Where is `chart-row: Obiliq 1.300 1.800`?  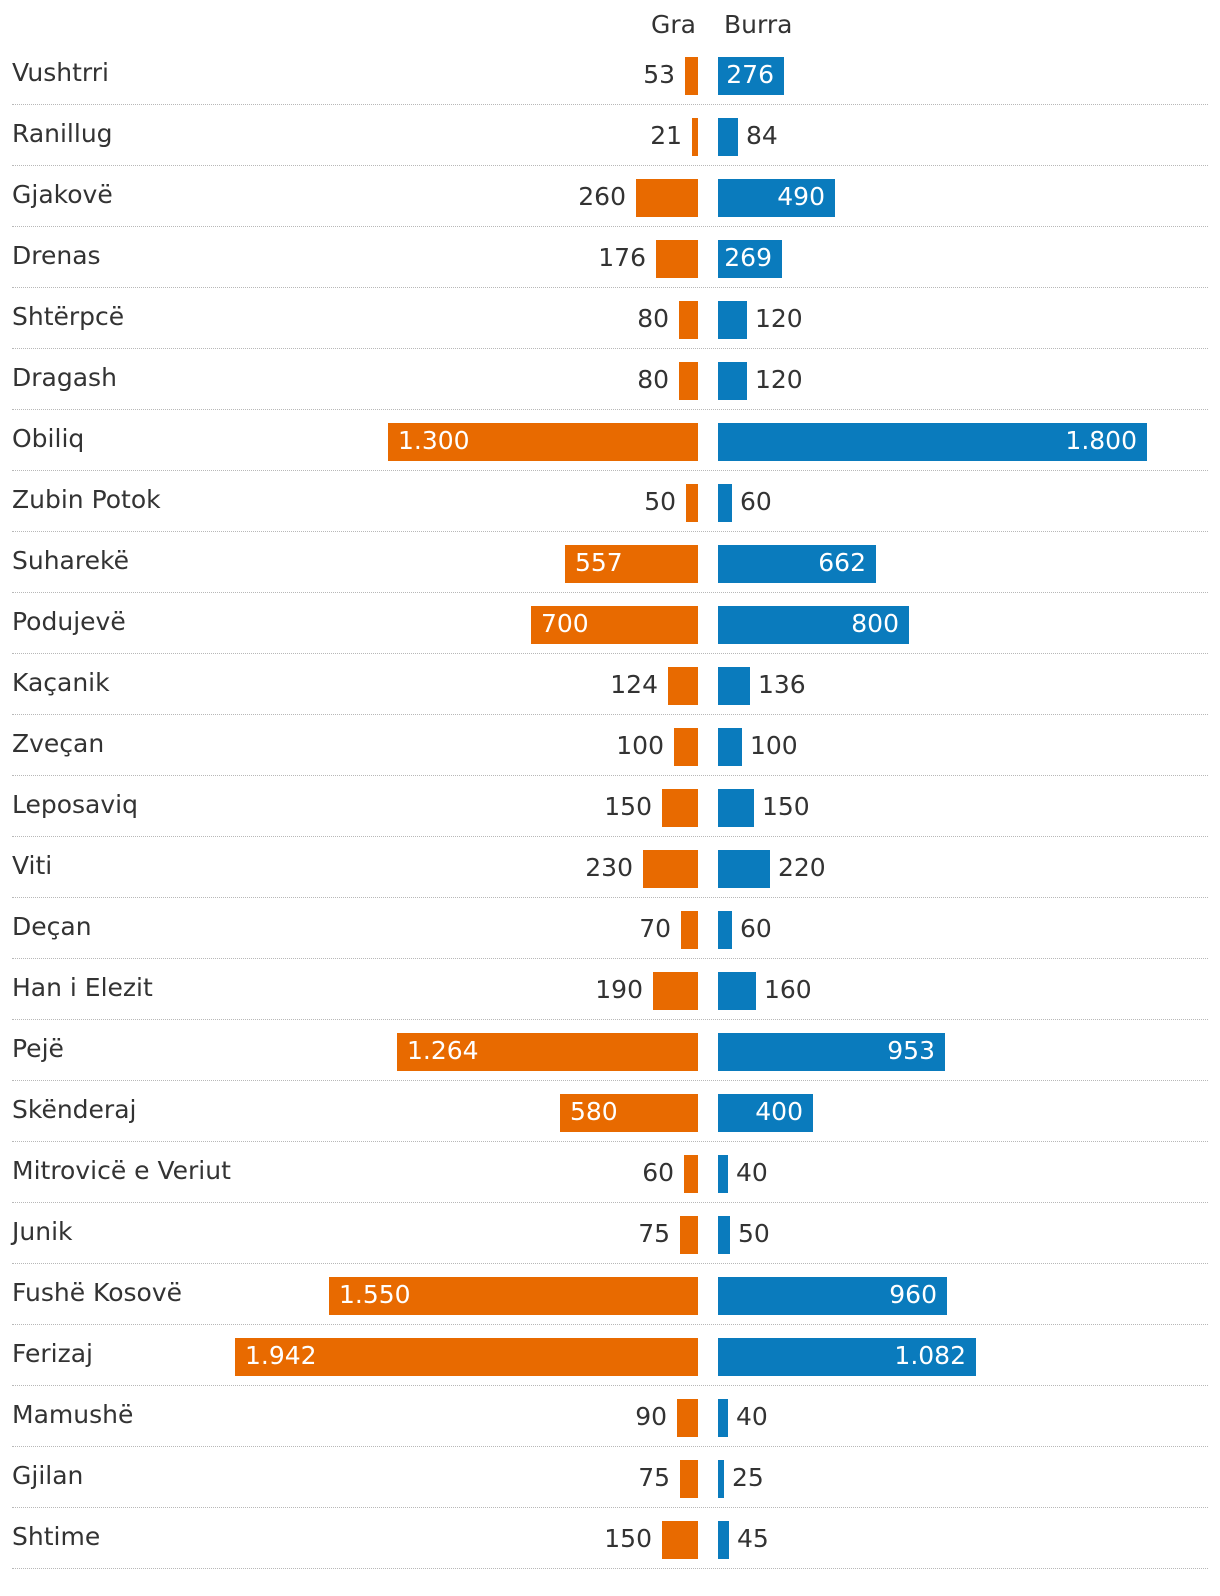
chart-row: Obiliq 1.300 1.800 is located at coordinates (610, 440).